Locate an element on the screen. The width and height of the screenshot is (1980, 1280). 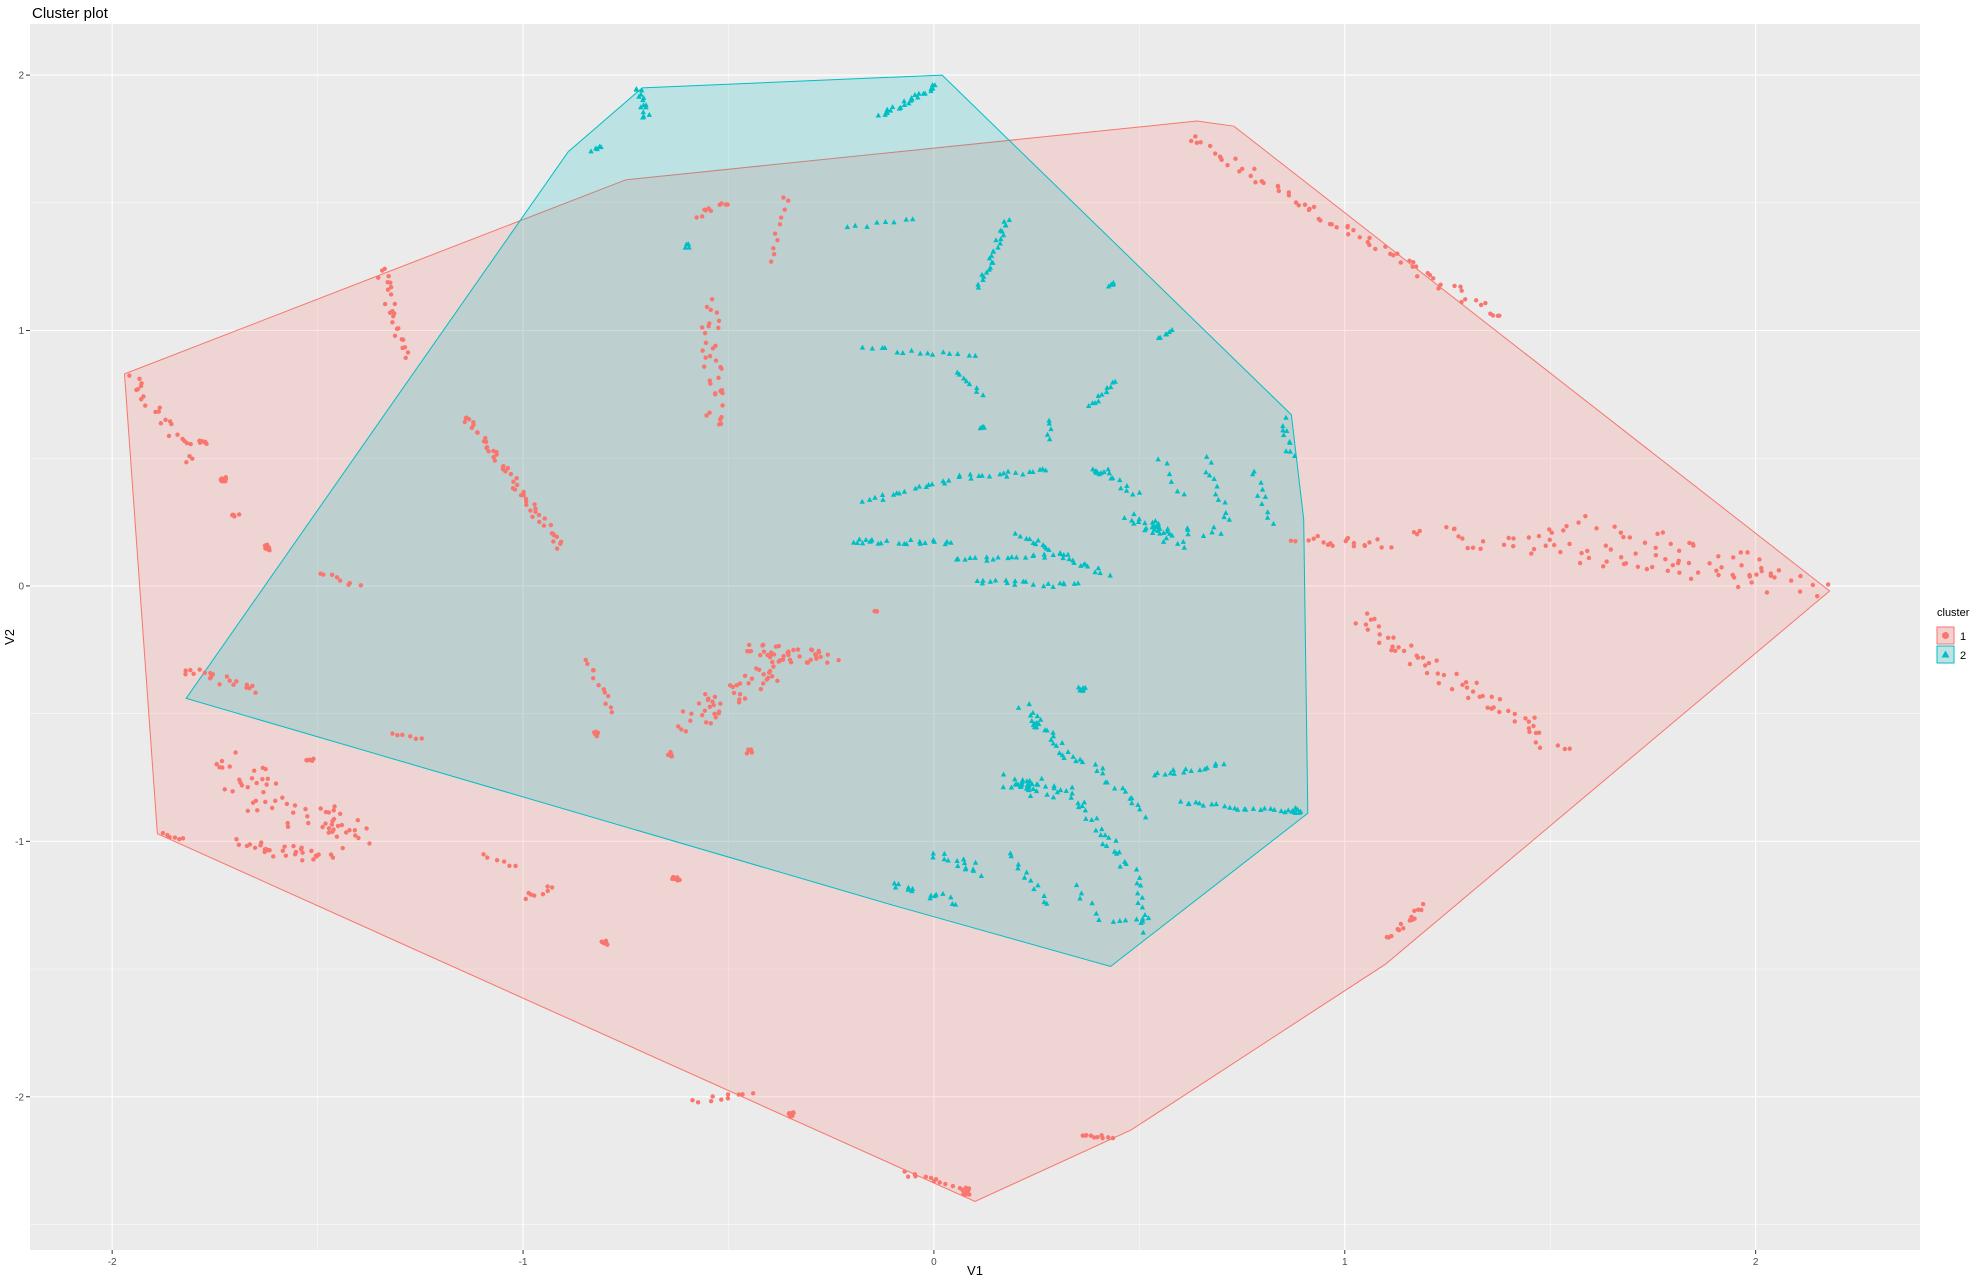
legend-marker-triangle-icon is located at coordinates (1945, 654).